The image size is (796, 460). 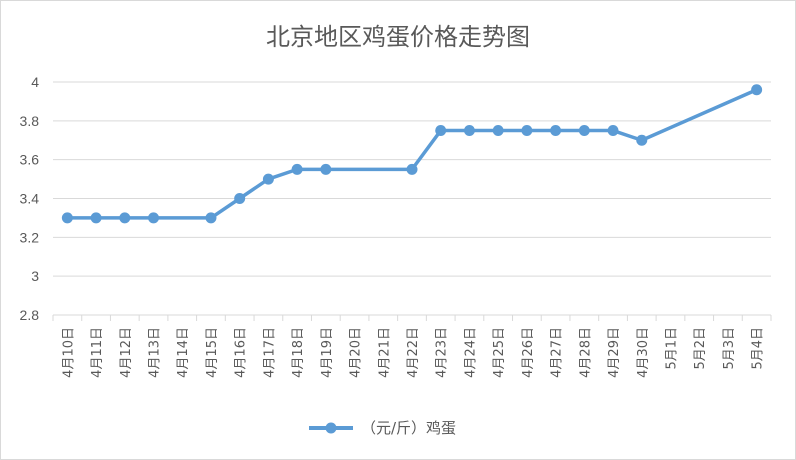 I want to click on x-tick-label: 4月14日, so click(x=183, y=352).